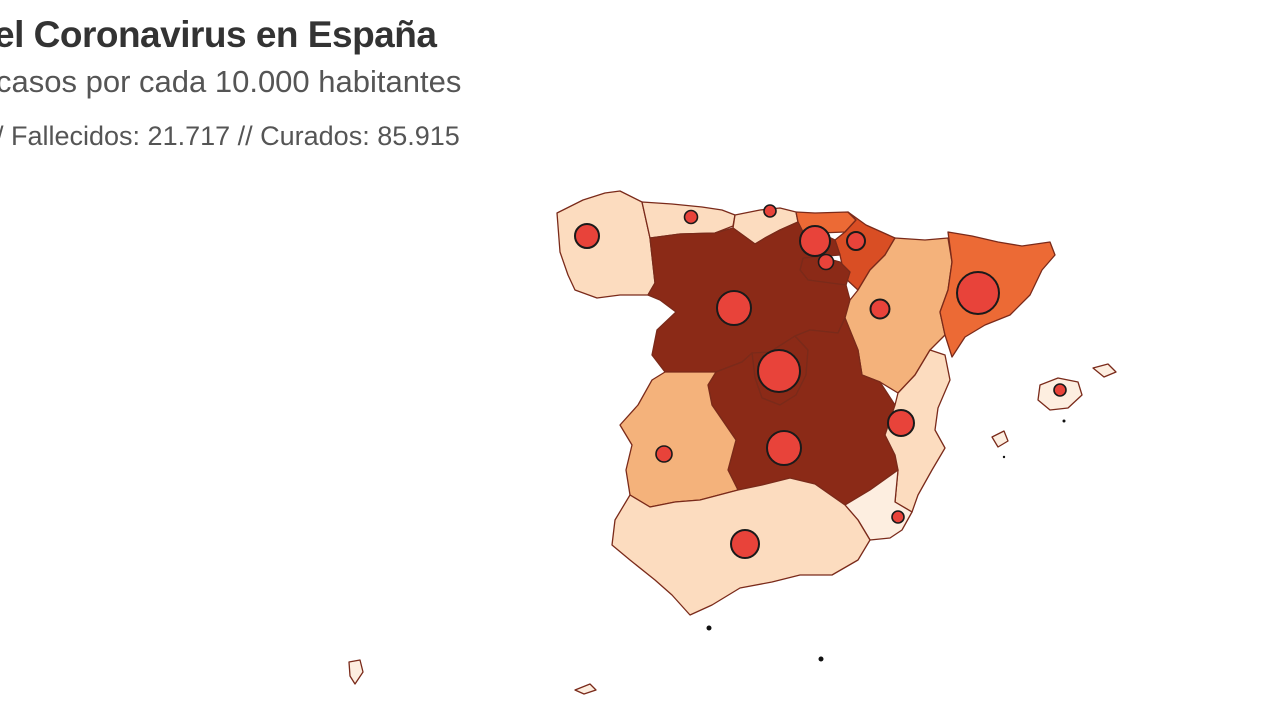 Image resolution: width=1280 pixels, height=720 pixels. What do you see at coordinates (218, 34) in the screenshot?
I see `map-title: el Coronavirus en España` at bounding box center [218, 34].